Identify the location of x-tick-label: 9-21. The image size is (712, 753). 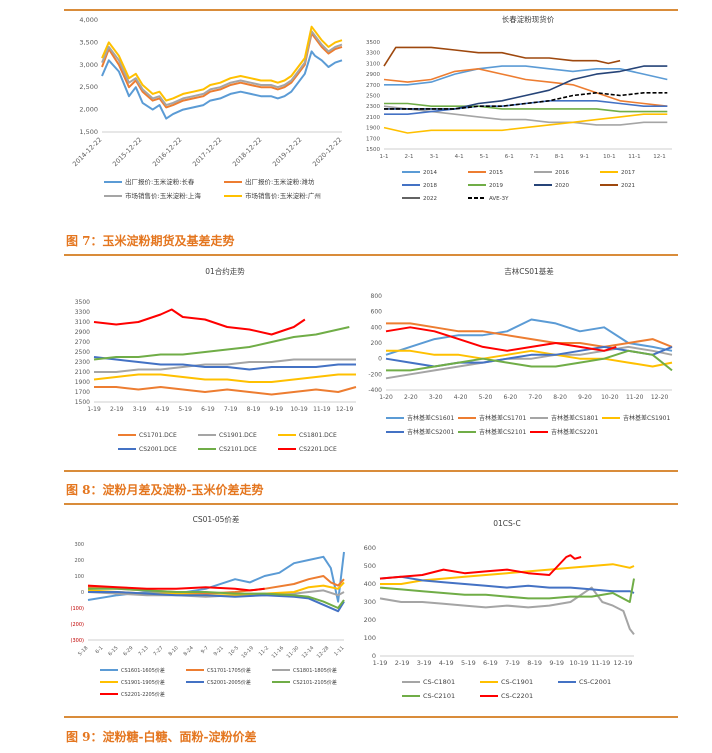
(219, 651).